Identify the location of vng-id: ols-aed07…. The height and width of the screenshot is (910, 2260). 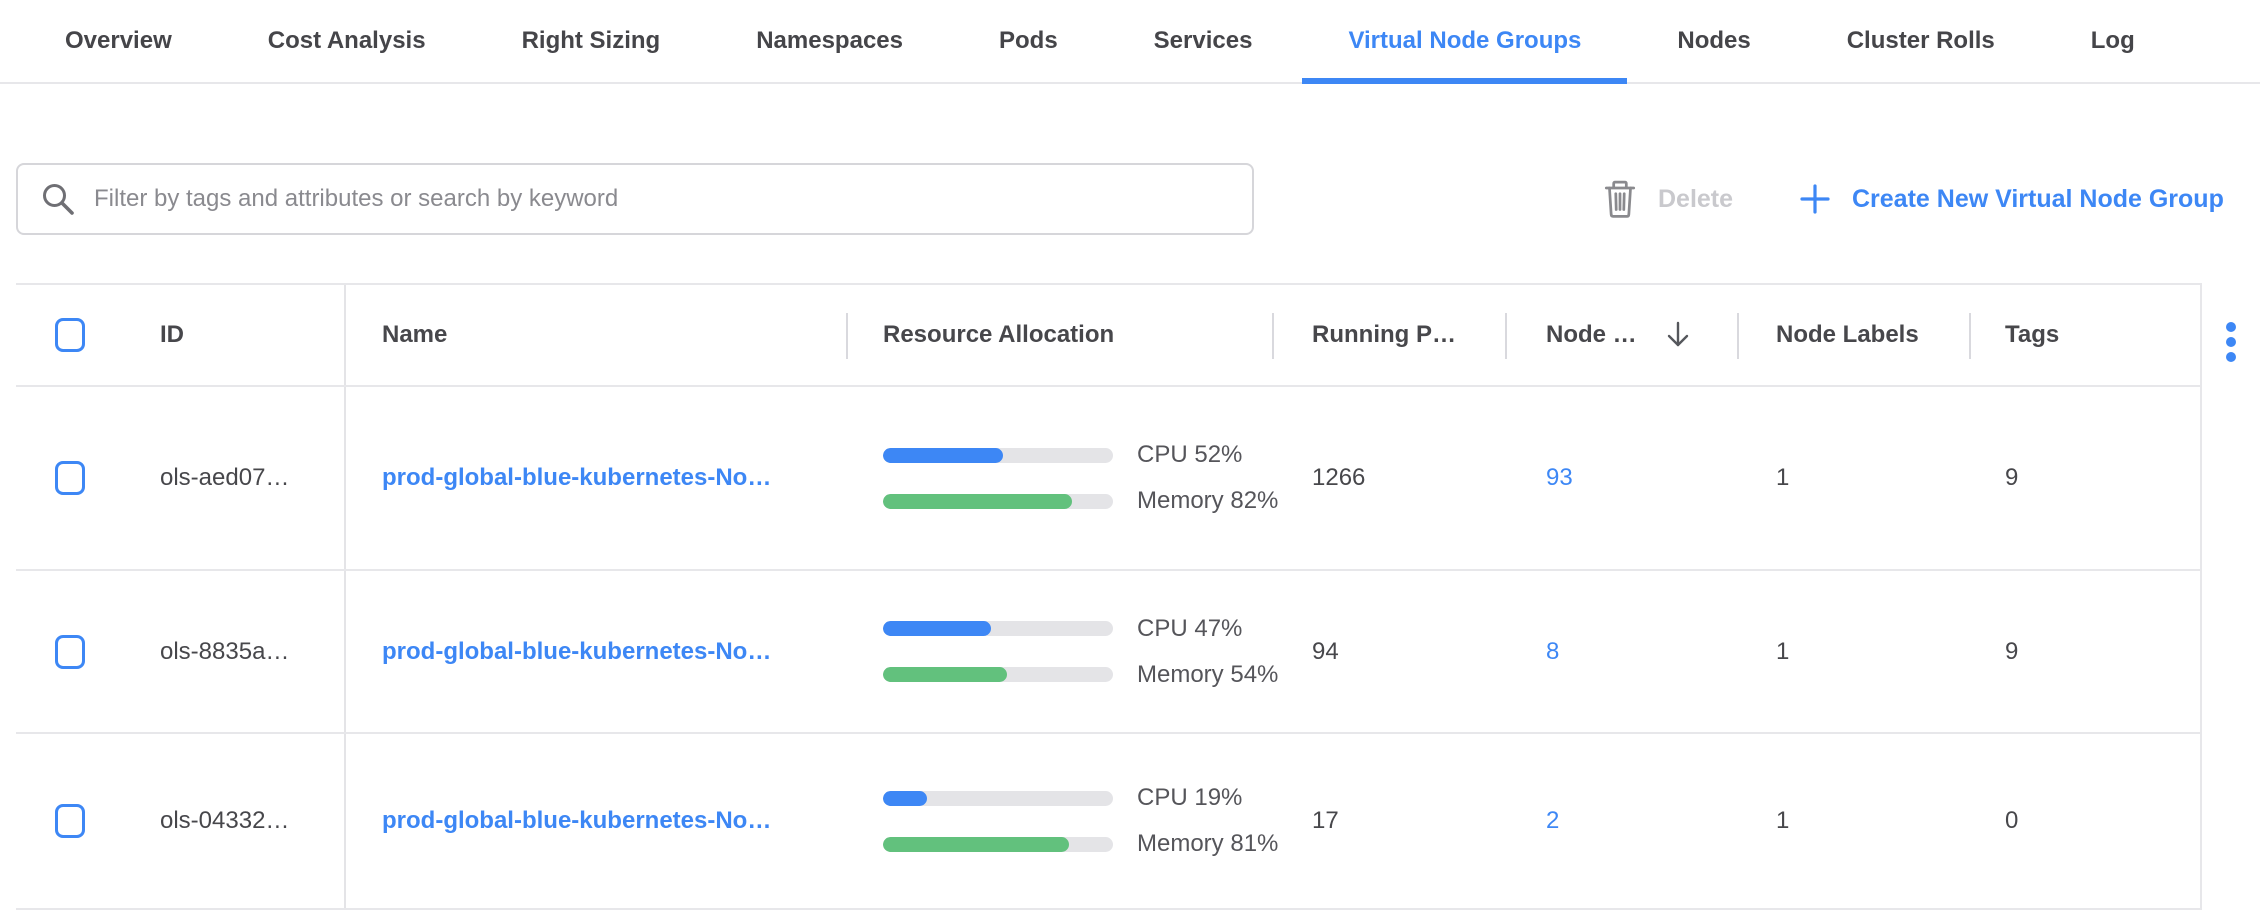
(224, 478).